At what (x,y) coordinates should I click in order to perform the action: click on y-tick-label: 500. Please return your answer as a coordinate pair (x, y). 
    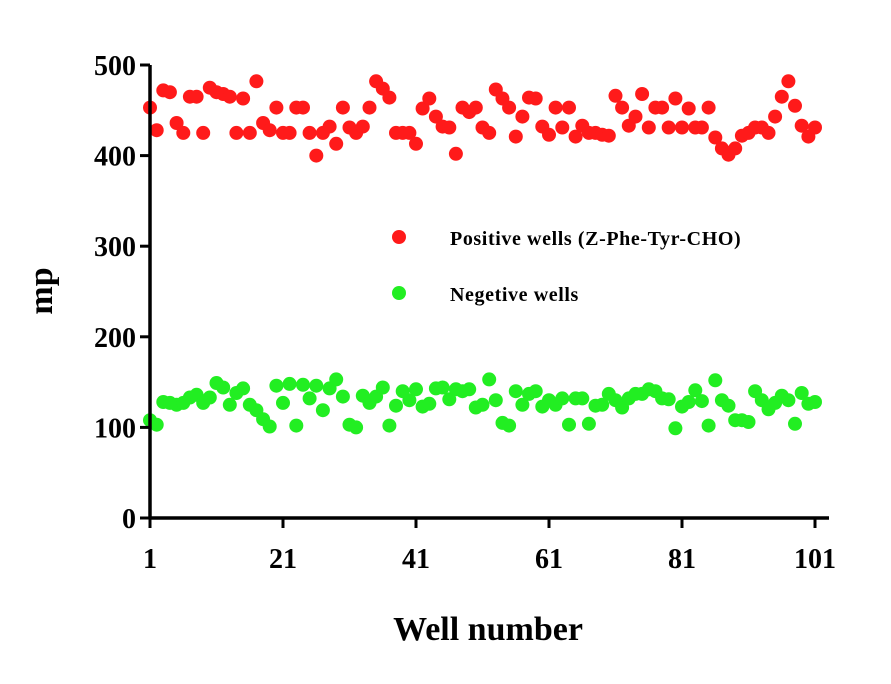
    Looking at the image, I should click on (115, 66).